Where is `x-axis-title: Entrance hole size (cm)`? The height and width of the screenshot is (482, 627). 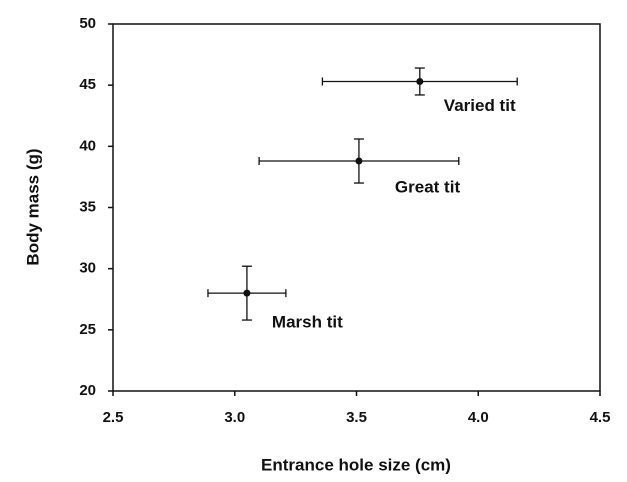
x-axis-title: Entrance hole size (cm) is located at coordinates (356, 464).